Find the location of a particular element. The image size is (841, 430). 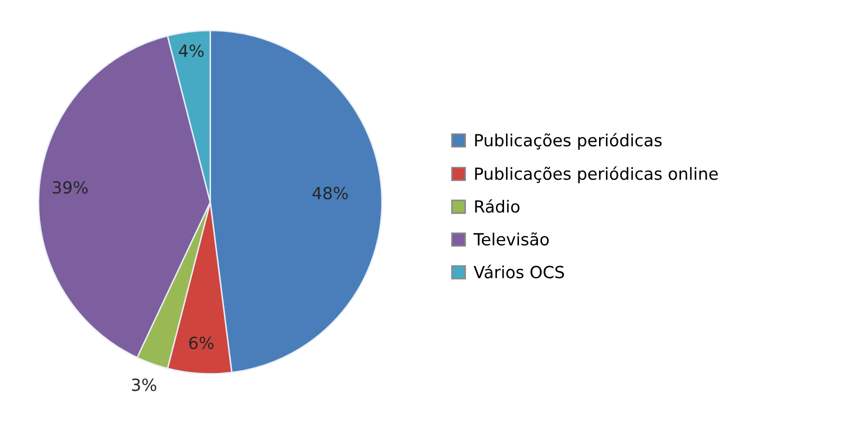

data-label: 6% is located at coordinates (201, 343).